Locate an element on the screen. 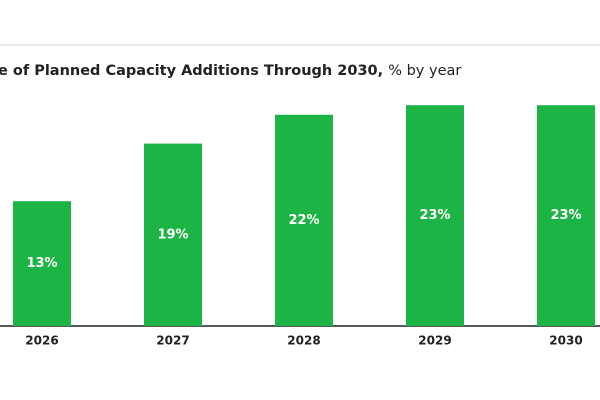  value-label: 19% is located at coordinates (172, 234).